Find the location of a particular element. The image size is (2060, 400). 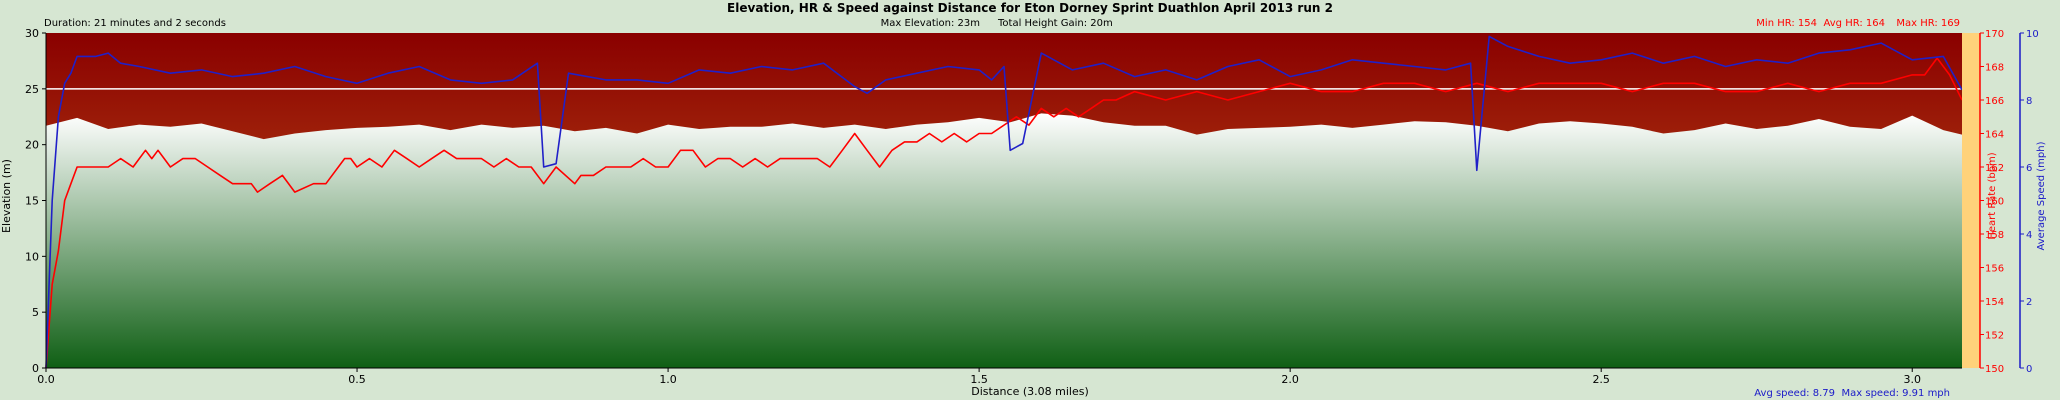

heart-rate-tick-label: 164 is located at coordinates (1994, 135).